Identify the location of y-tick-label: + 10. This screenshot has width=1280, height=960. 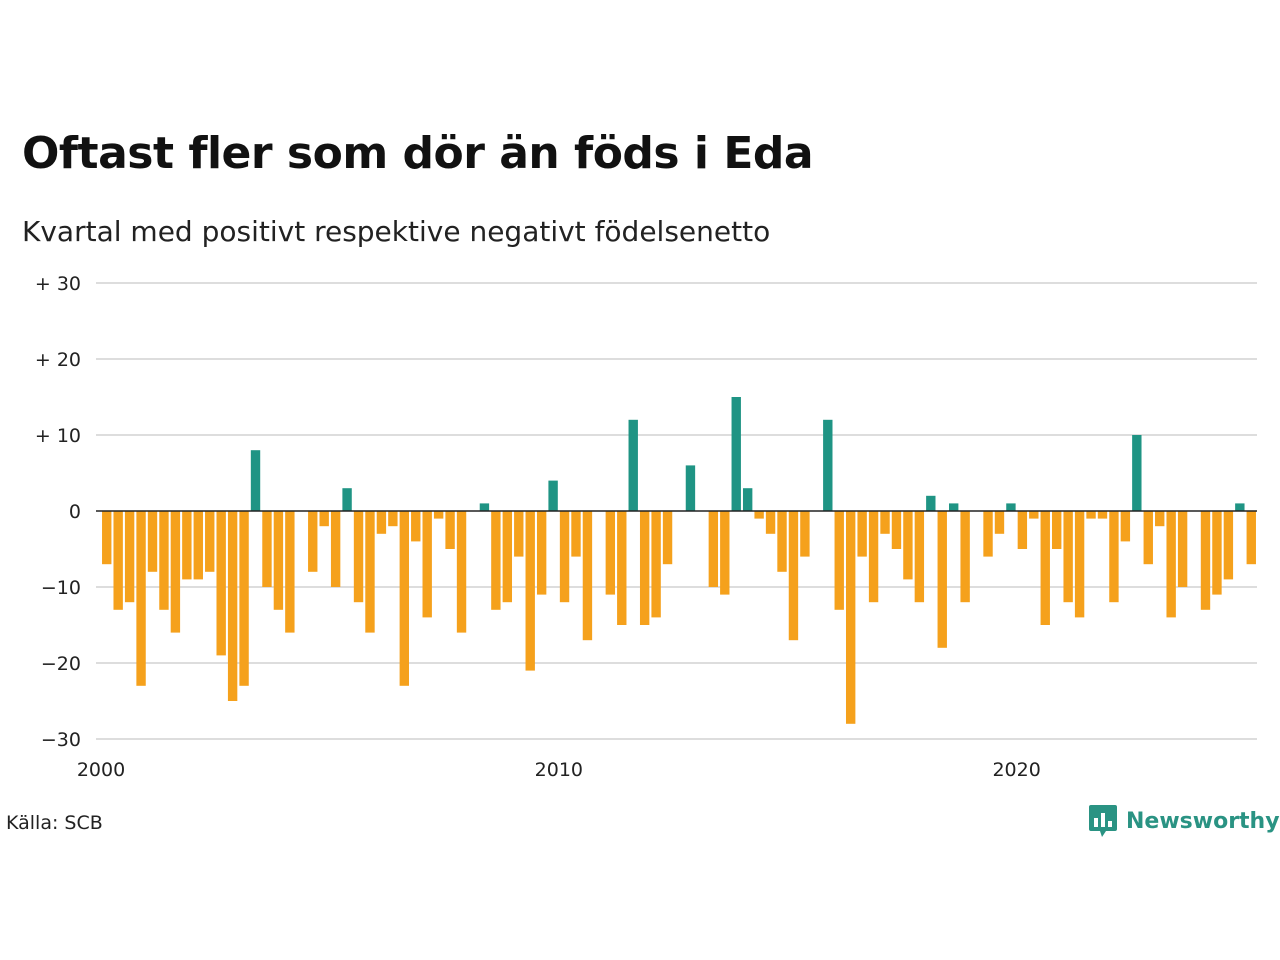
(58, 436).